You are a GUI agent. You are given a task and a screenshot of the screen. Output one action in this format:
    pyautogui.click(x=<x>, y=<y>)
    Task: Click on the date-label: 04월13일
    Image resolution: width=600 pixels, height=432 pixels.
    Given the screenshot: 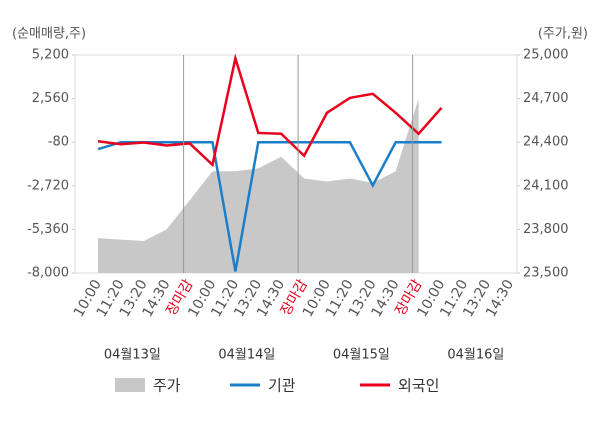 What is the action you would take?
    pyautogui.click(x=132, y=355)
    